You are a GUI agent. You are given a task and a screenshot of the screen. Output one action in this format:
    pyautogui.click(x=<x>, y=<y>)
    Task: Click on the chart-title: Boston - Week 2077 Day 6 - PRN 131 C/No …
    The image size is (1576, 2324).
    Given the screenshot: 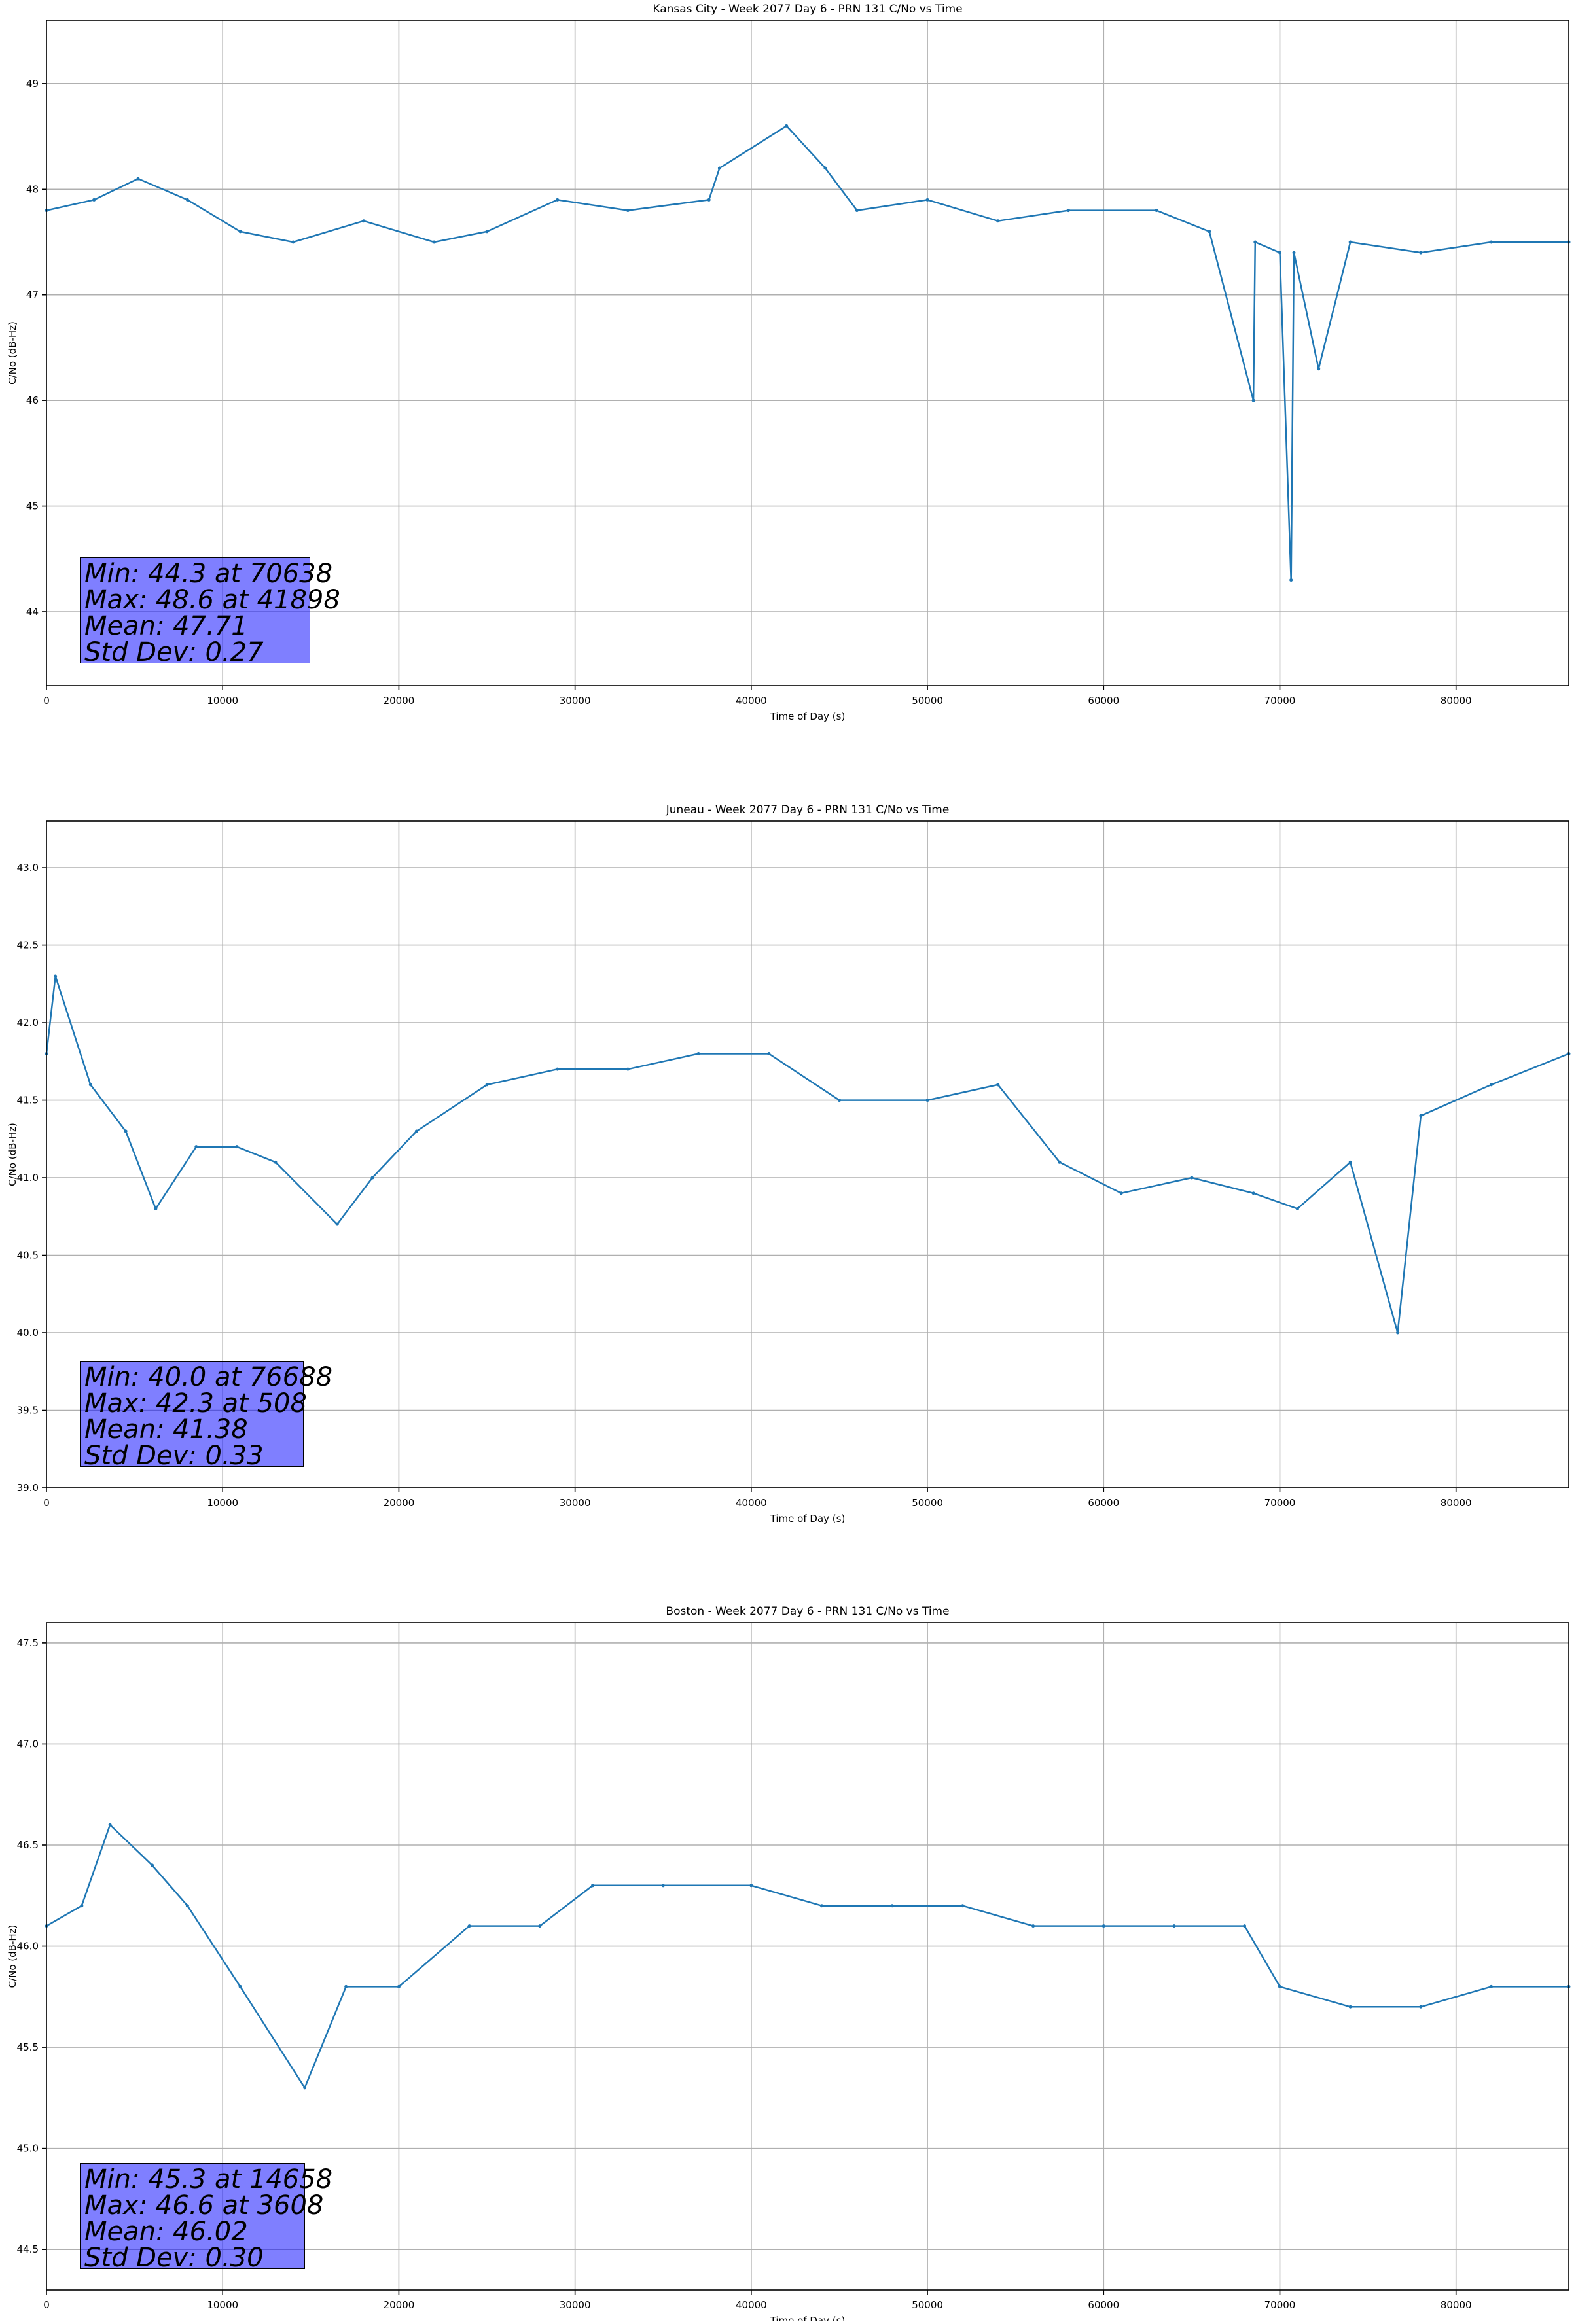 What is the action you would take?
    pyautogui.click(x=807, y=1612)
    